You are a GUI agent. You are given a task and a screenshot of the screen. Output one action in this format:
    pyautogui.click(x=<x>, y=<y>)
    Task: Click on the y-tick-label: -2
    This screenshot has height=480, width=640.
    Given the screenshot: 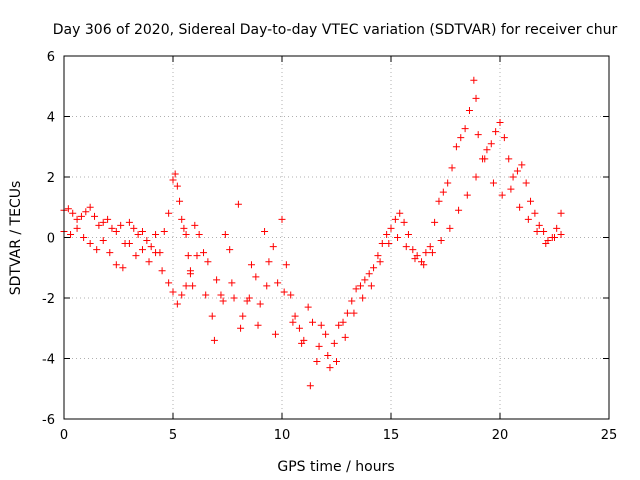 What is the action you would take?
    pyautogui.click(x=48, y=299)
    